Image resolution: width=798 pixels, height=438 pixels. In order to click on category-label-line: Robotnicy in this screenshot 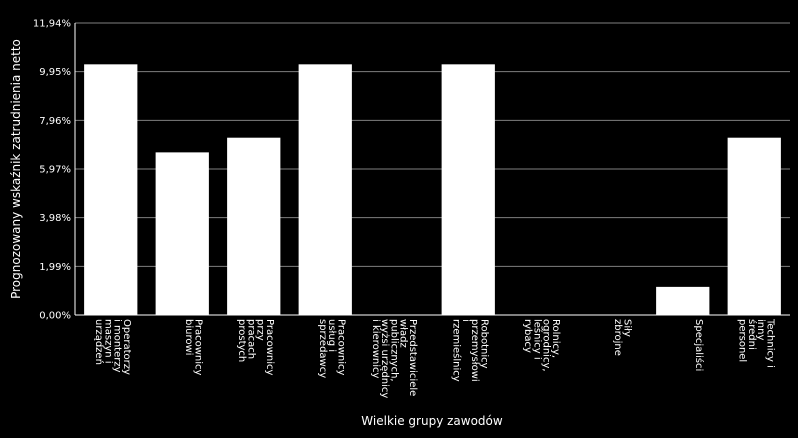, I will do `click(483, 344)`.